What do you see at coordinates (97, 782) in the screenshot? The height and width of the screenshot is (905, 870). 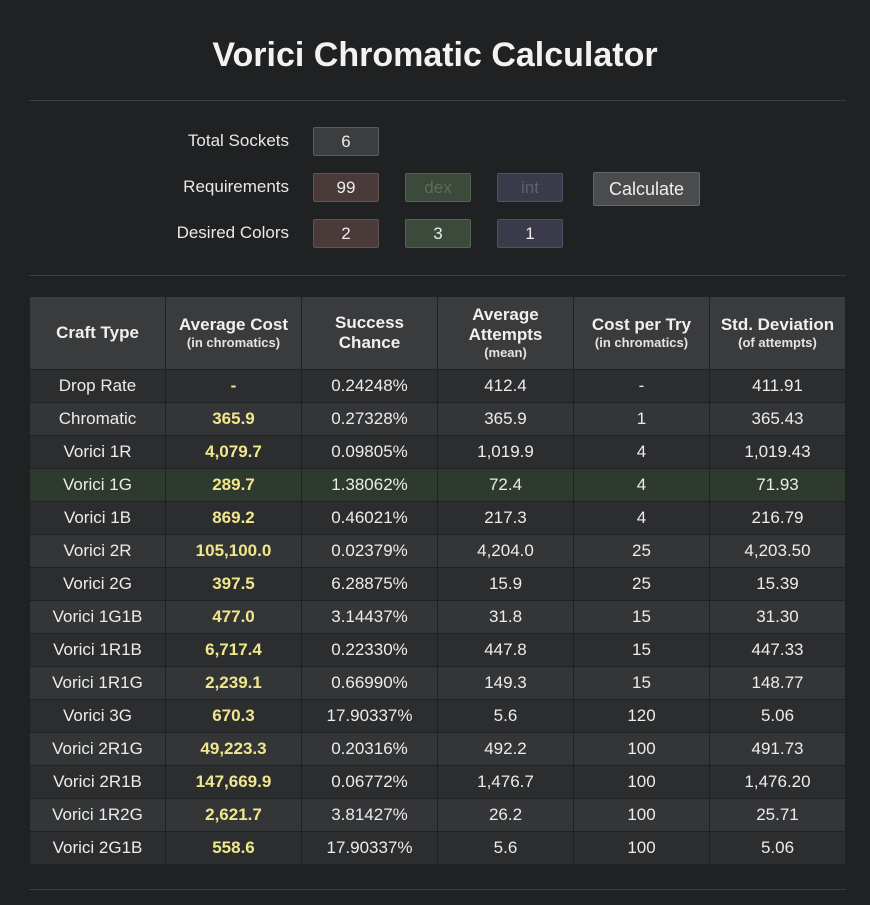 I see `cell-craft-type: Vorici 2R1B` at bounding box center [97, 782].